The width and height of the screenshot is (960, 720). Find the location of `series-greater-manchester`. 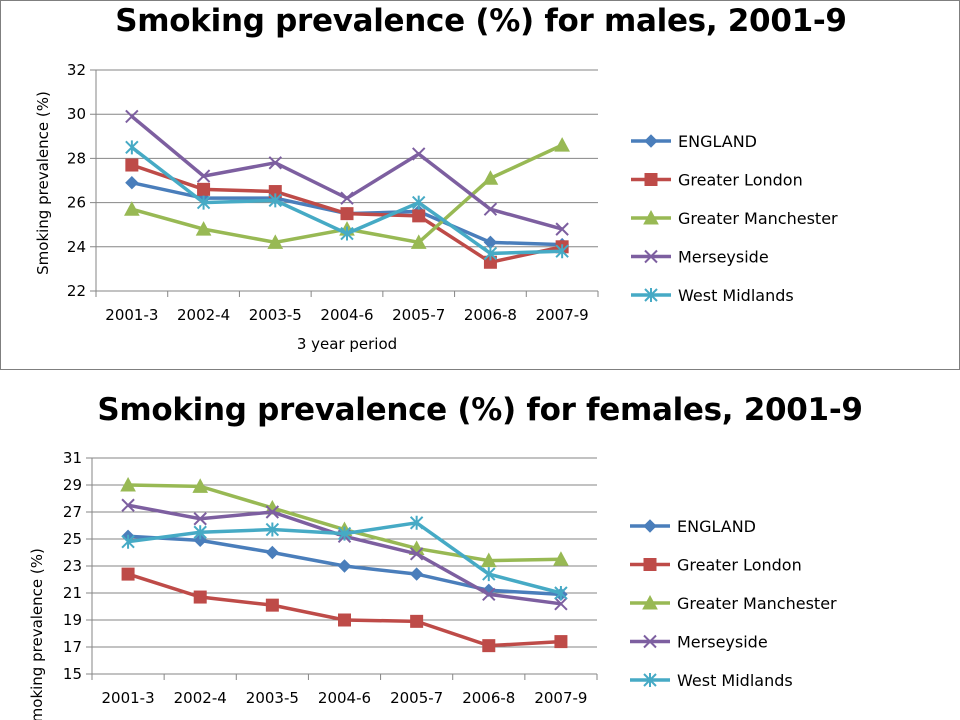

series-greater-manchester is located at coordinates (344, 522).